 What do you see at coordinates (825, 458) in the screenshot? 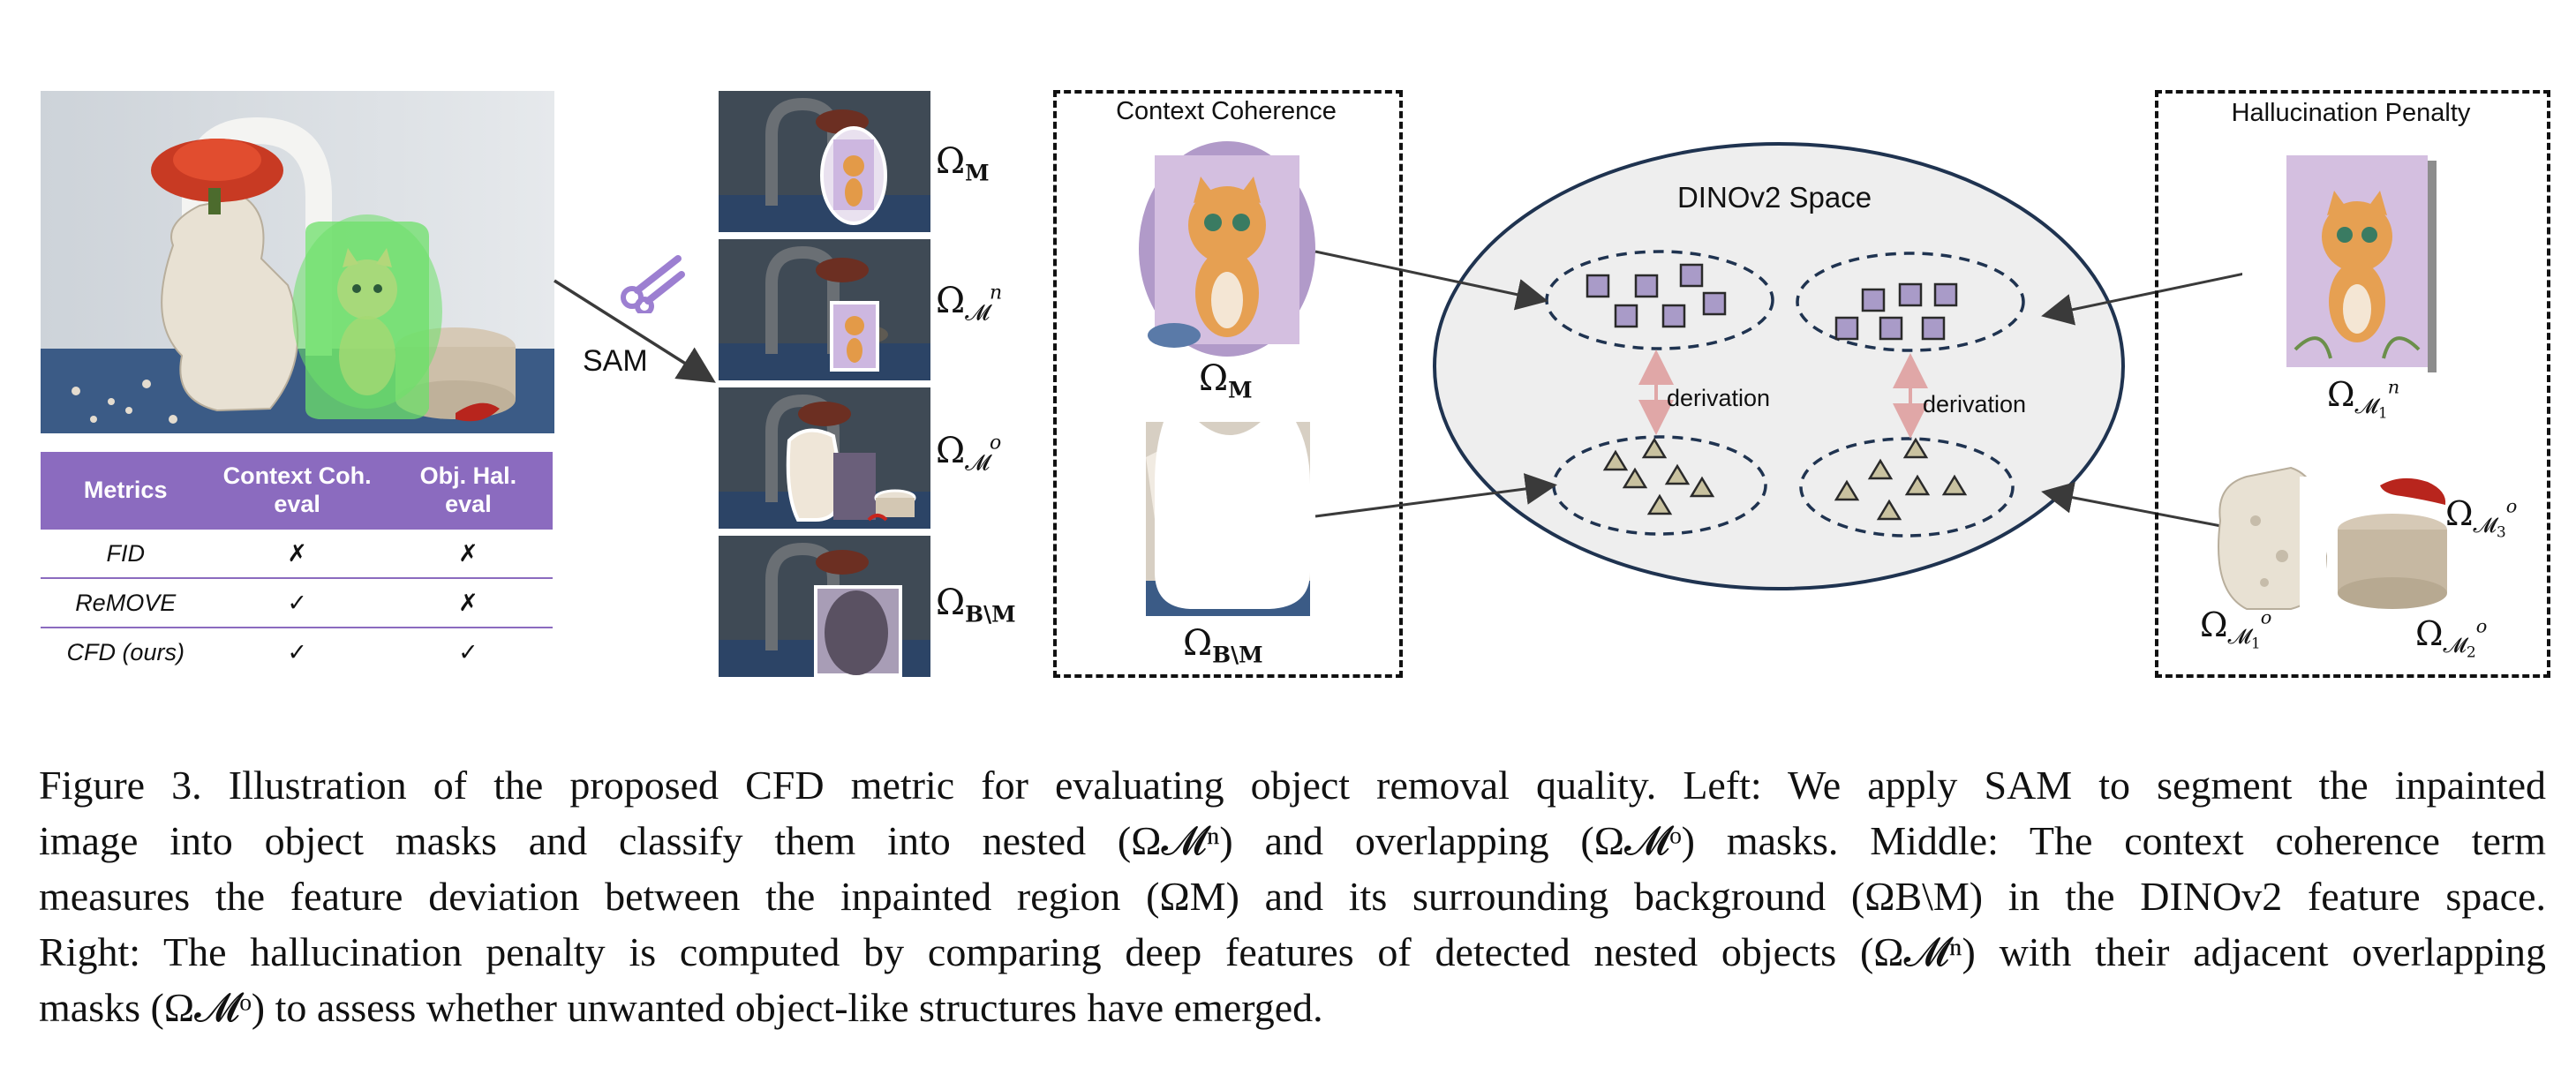
I see `mask-thumb-mo` at bounding box center [825, 458].